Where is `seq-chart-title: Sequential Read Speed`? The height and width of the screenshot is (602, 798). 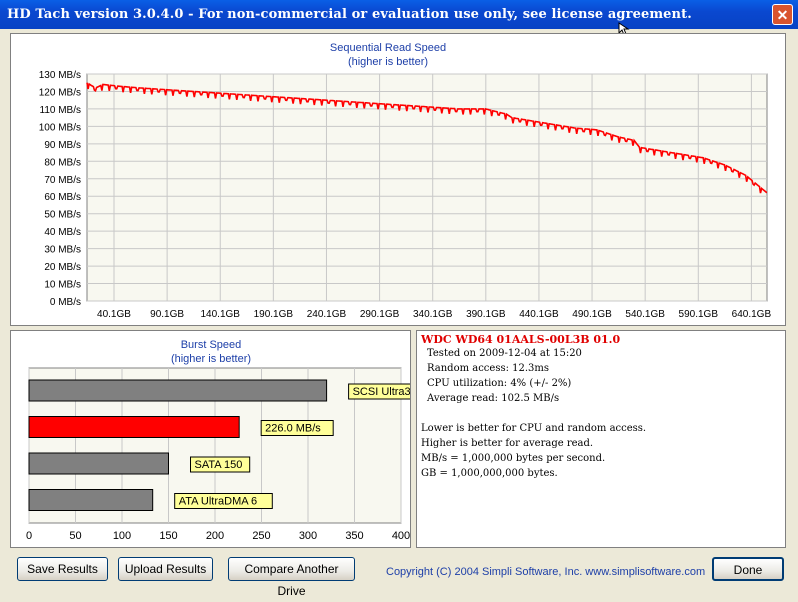
seq-chart-title: Sequential Read Speed is located at coordinates (388, 48).